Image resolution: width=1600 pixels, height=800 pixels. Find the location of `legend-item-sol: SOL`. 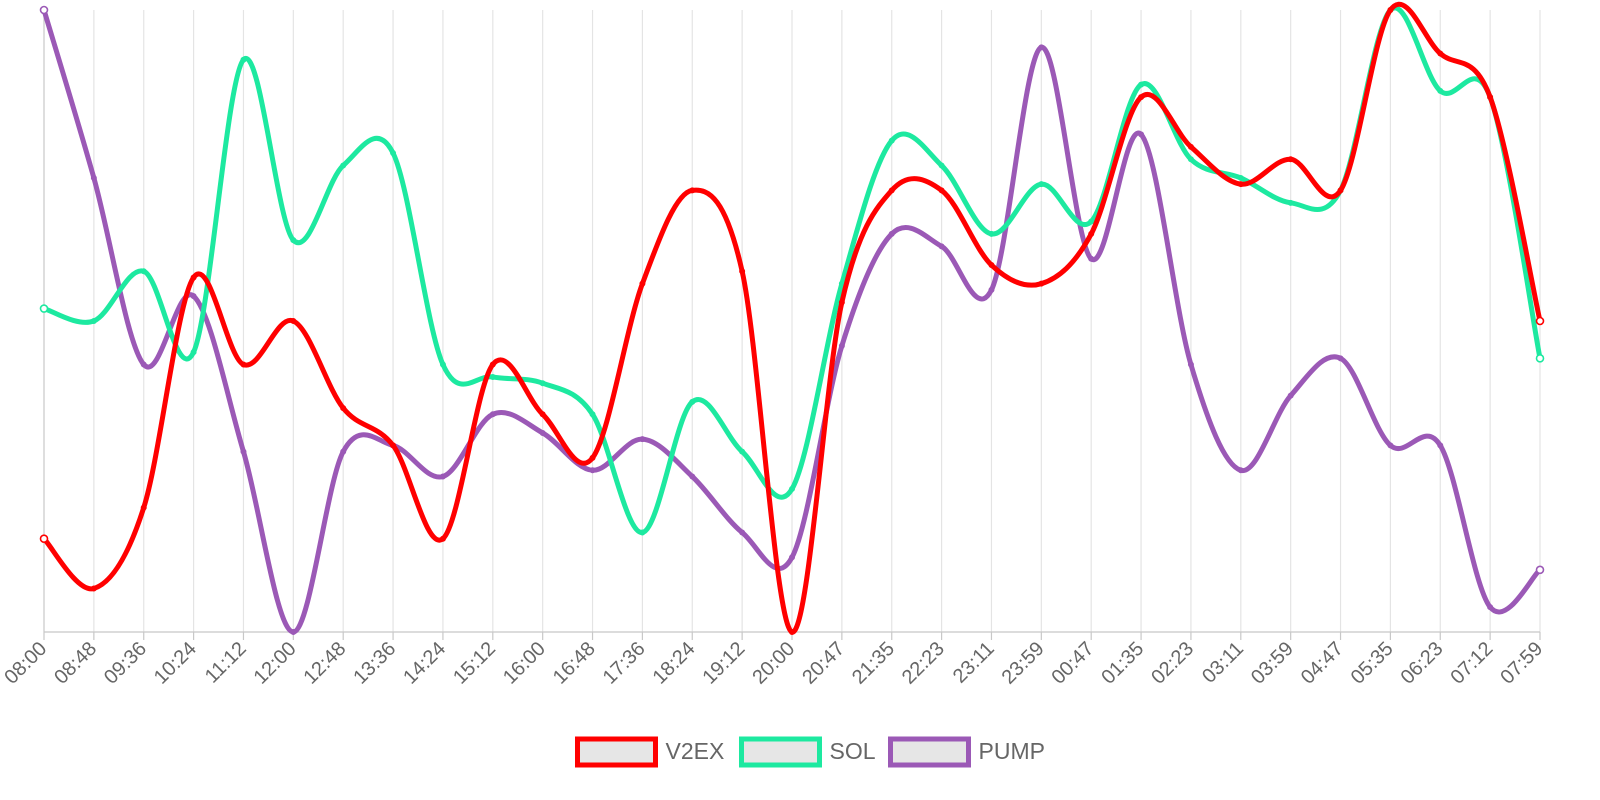

legend-item-sol: SOL is located at coordinates (807, 752).